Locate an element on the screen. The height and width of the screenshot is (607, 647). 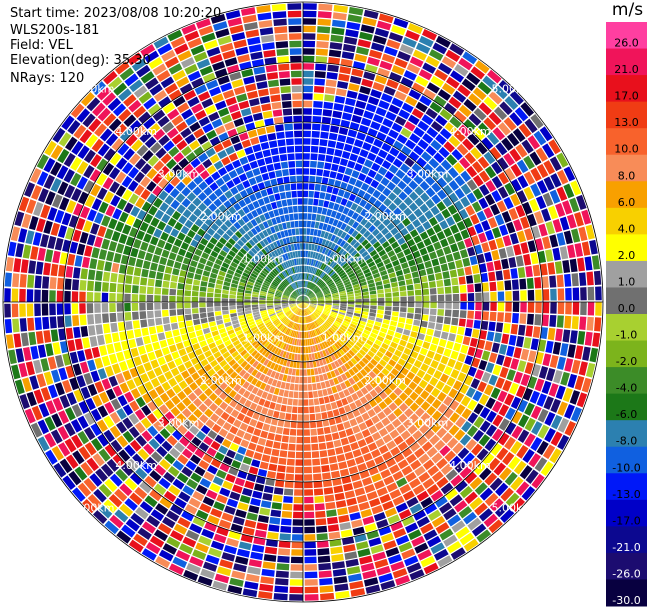
range-ring-label: 5.00km is located at coordinates (513, 507).